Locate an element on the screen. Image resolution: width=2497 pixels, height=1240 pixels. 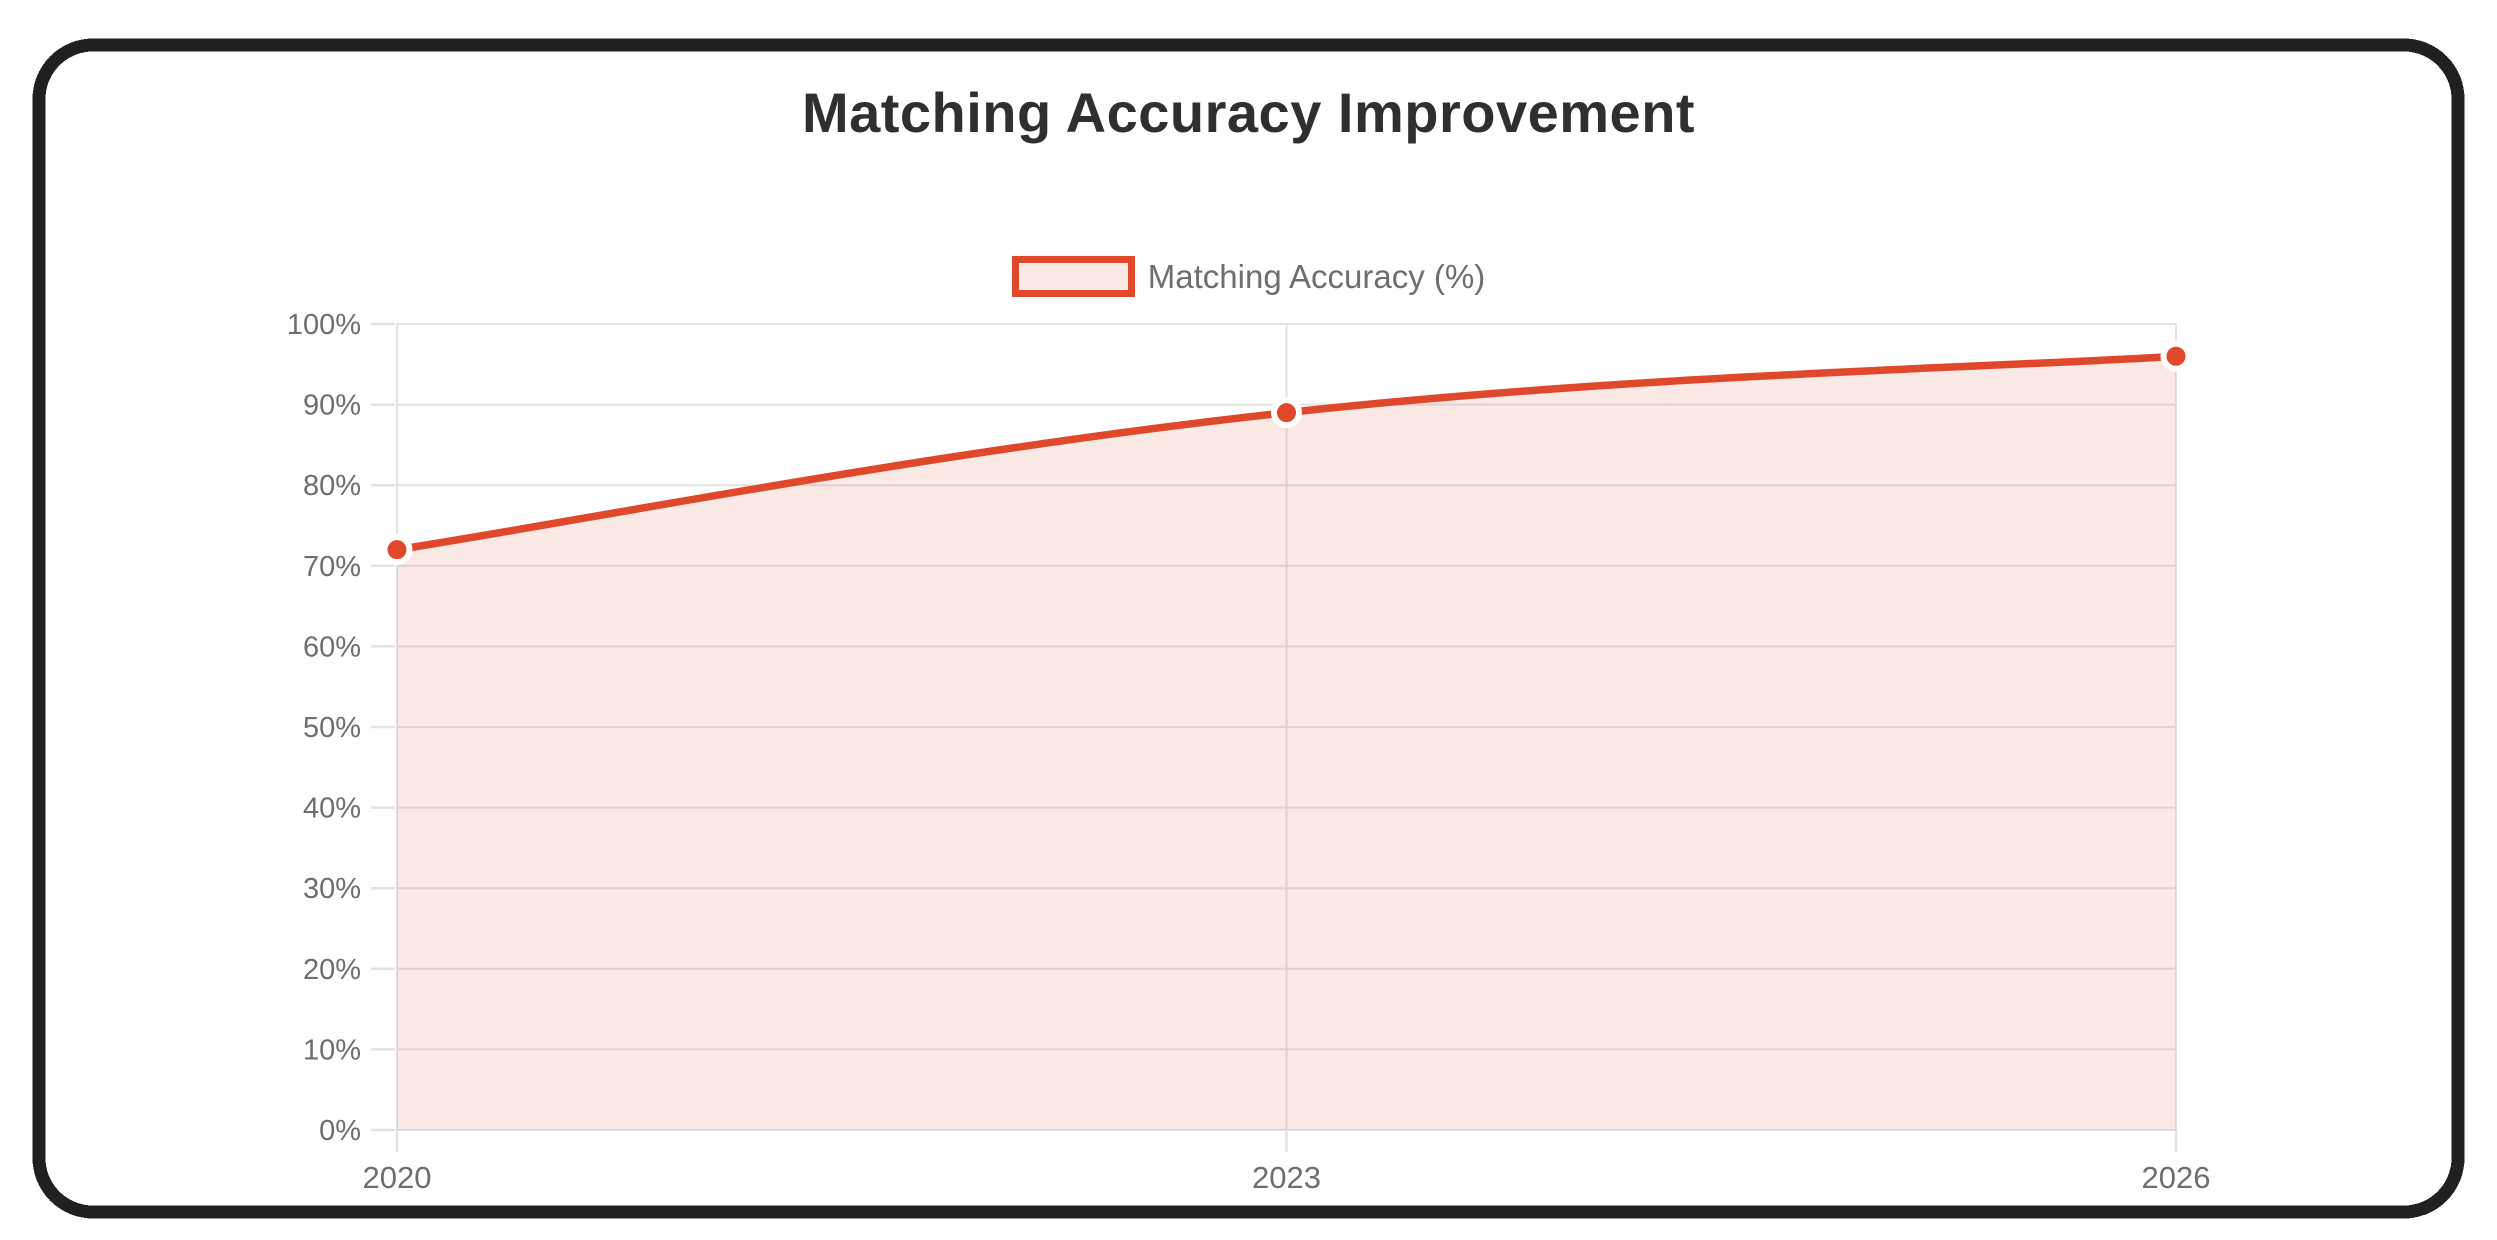
y-tick-label: 80% is located at coordinates (332, 486).